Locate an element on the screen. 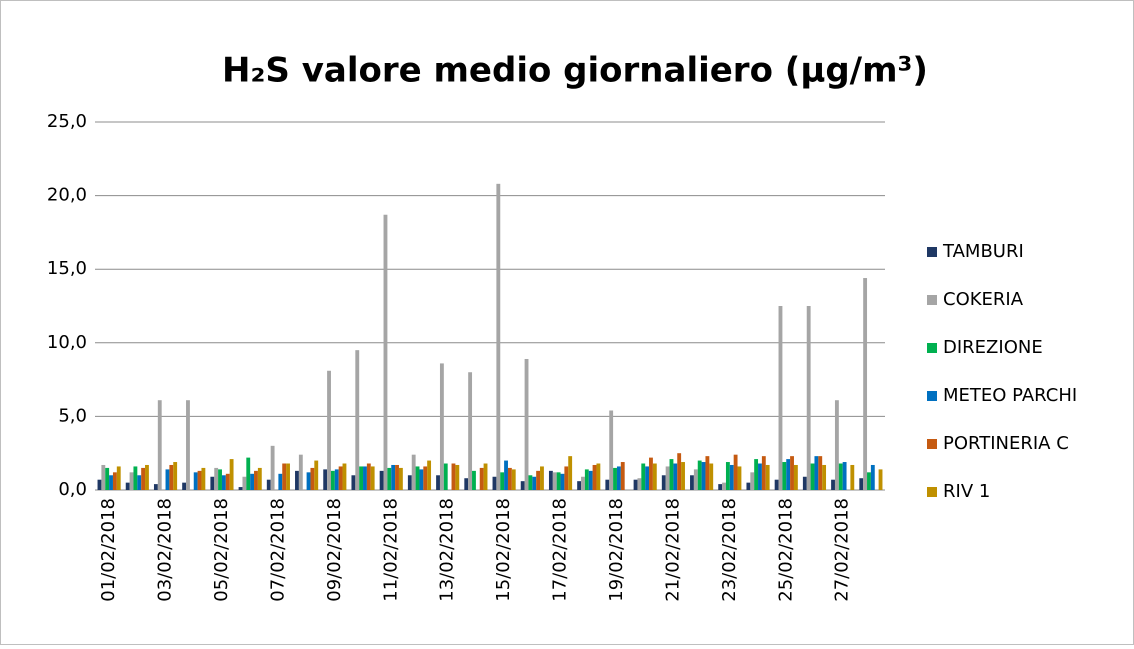  x-tick-label: 03/02/2018 is located at coordinates (165, 550).